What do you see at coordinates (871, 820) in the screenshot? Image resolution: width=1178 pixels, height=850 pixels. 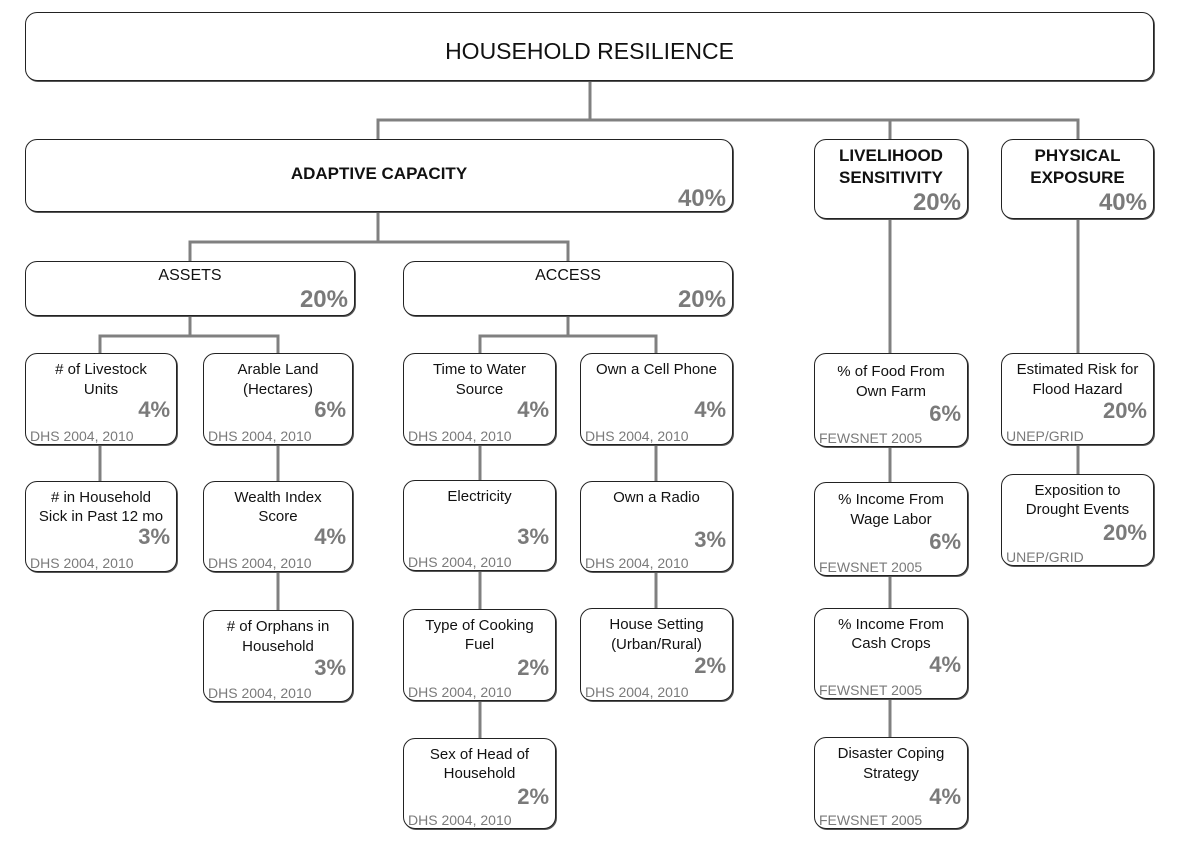 I see `indicator-disaster-source: FEWSNET 2005` at bounding box center [871, 820].